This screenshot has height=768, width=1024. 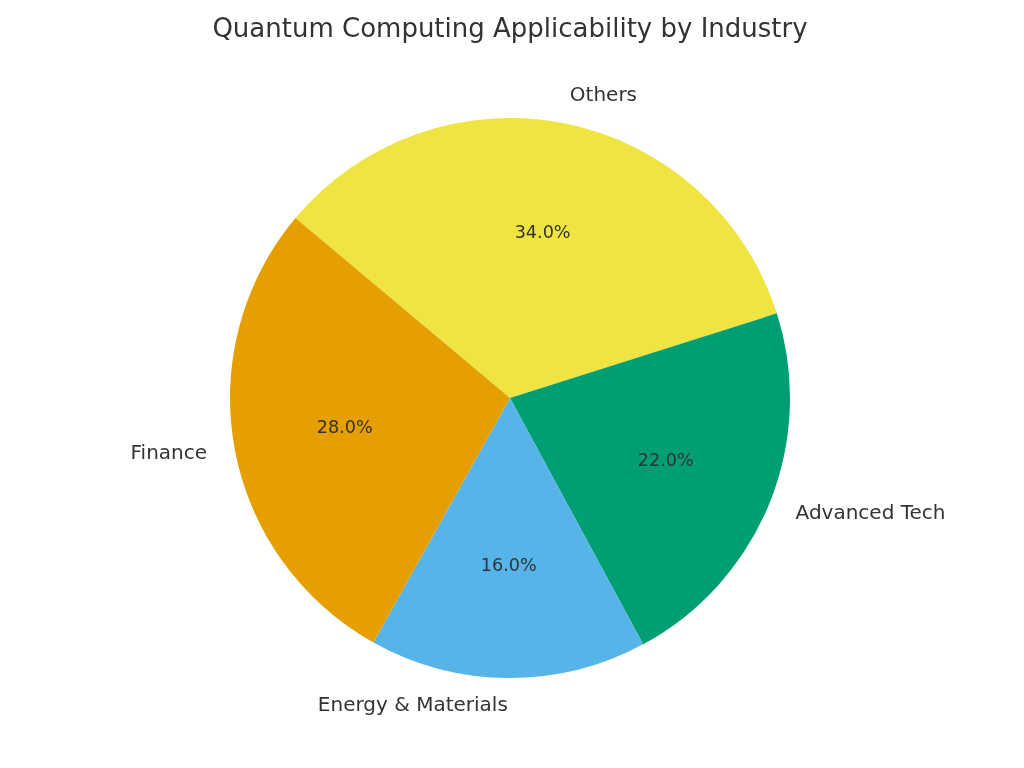 I want to click on slice-label: Advanced Tech, so click(x=870, y=511).